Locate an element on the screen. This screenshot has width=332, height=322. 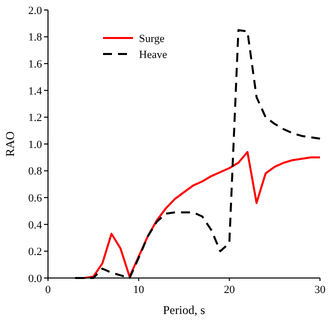
y-tick-label: 0.6 is located at coordinates (35, 198).